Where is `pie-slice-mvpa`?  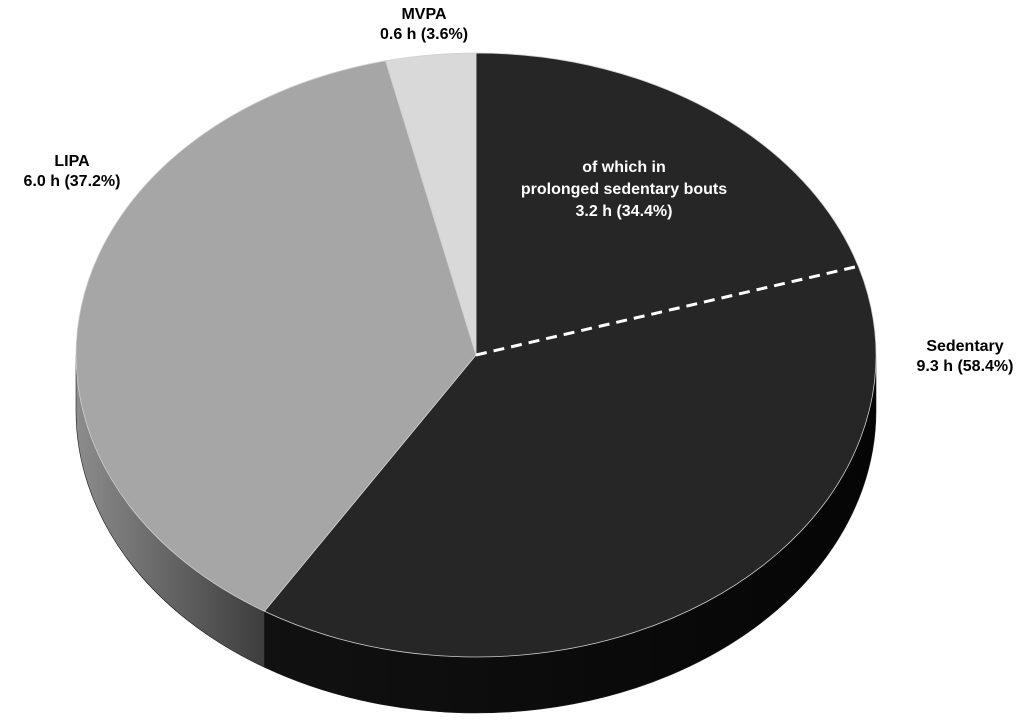
pie-slice-mvpa is located at coordinates (431, 204).